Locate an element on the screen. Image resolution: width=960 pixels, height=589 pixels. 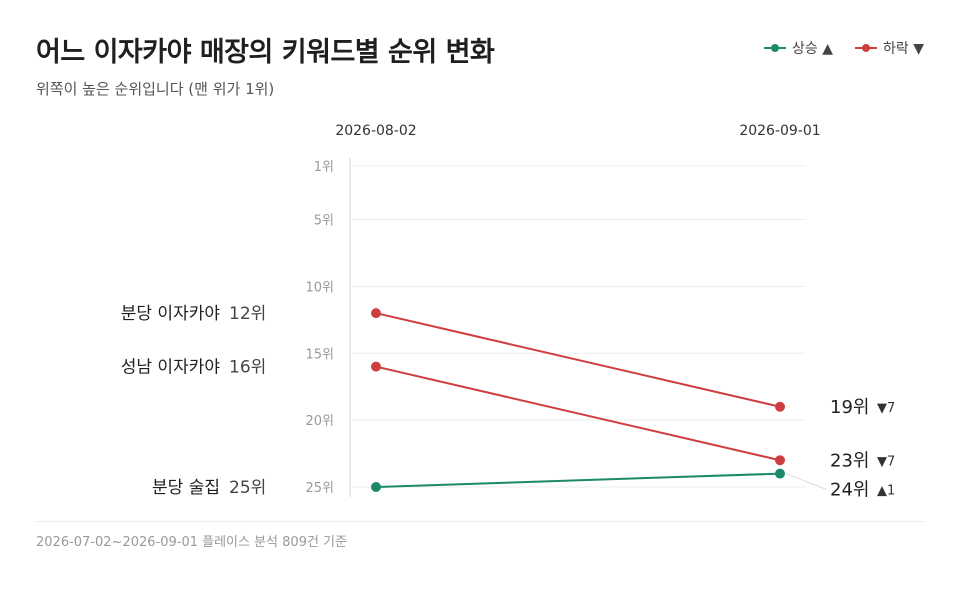
y-tick-label: 20위 is located at coordinates (319, 421).